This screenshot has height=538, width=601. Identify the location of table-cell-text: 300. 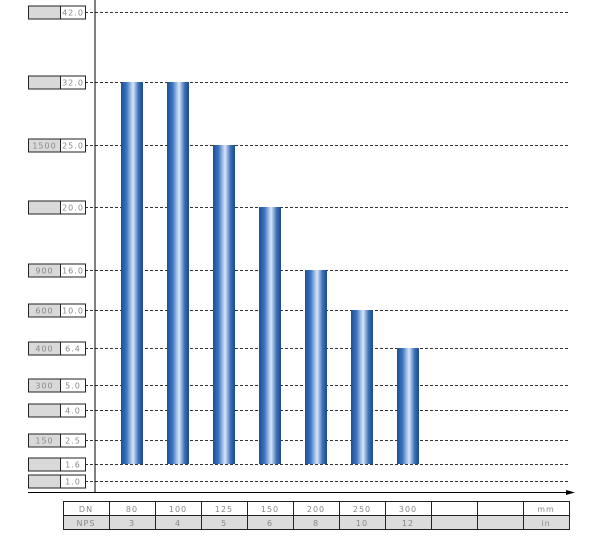
(408, 509).